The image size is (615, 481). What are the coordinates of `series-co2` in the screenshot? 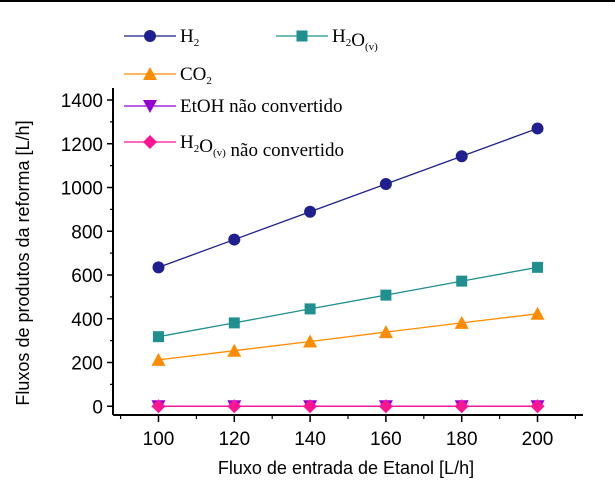 It's located at (348, 336).